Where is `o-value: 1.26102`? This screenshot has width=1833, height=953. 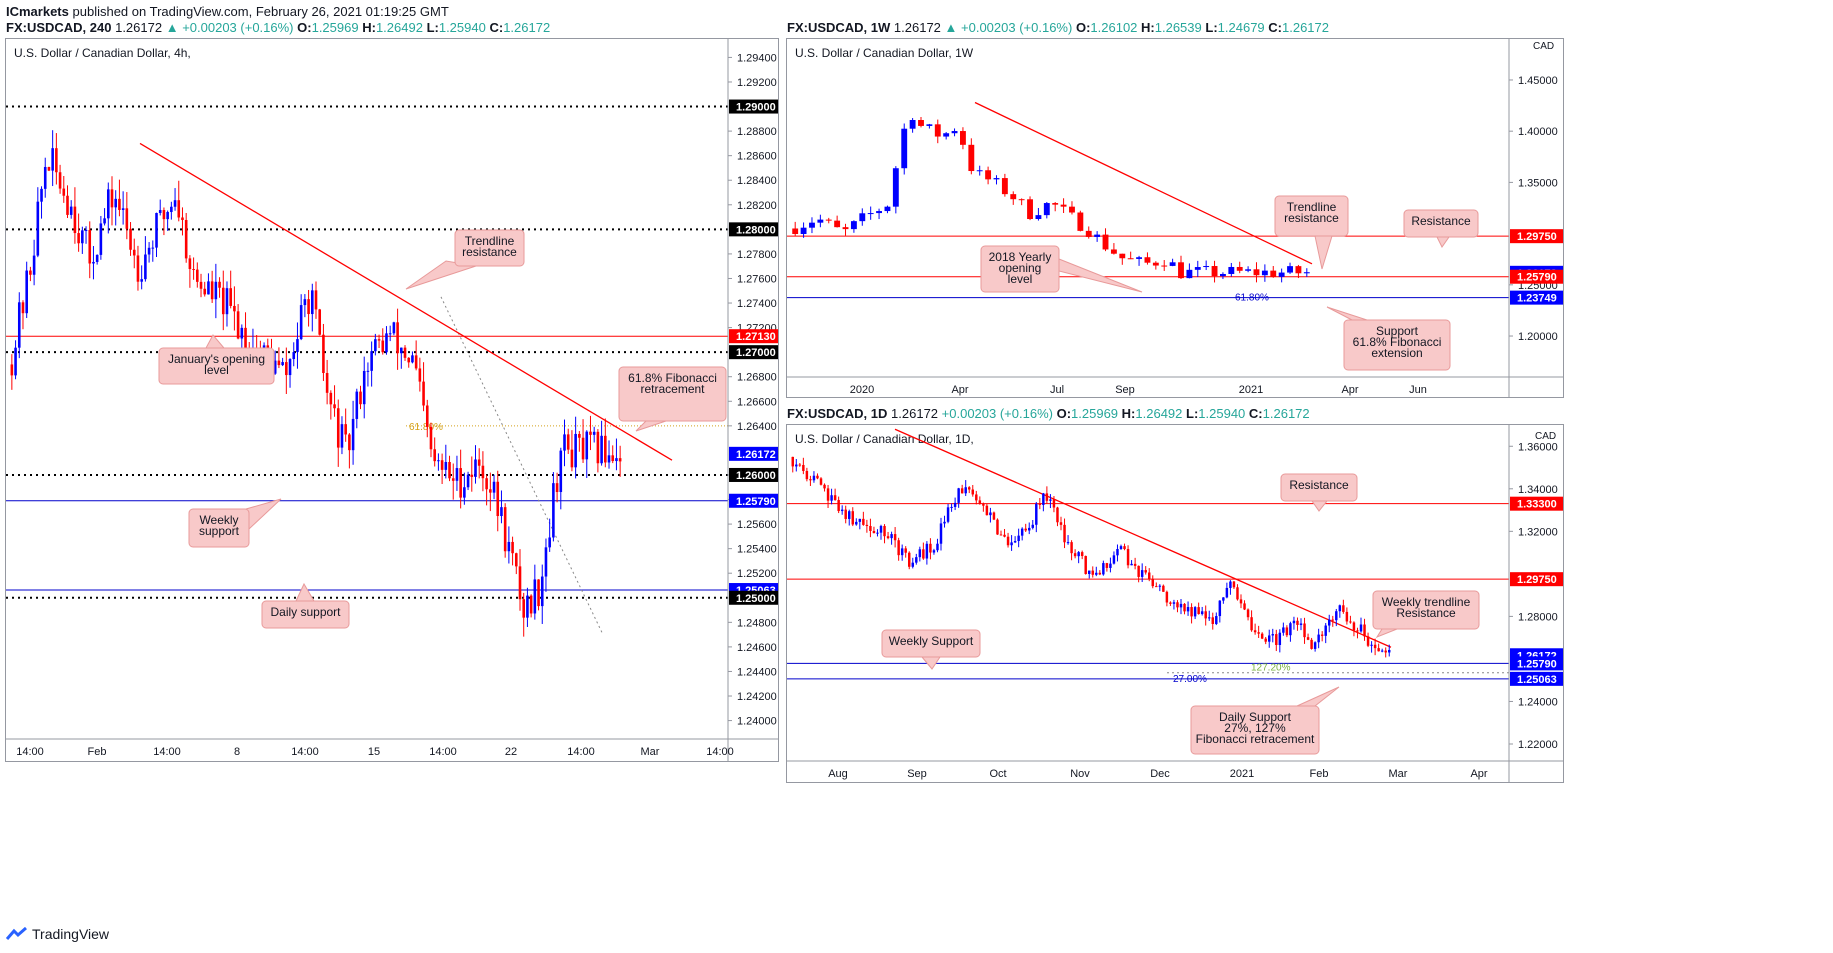 o-value: 1.26102 is located at coordinates (1114, 27).